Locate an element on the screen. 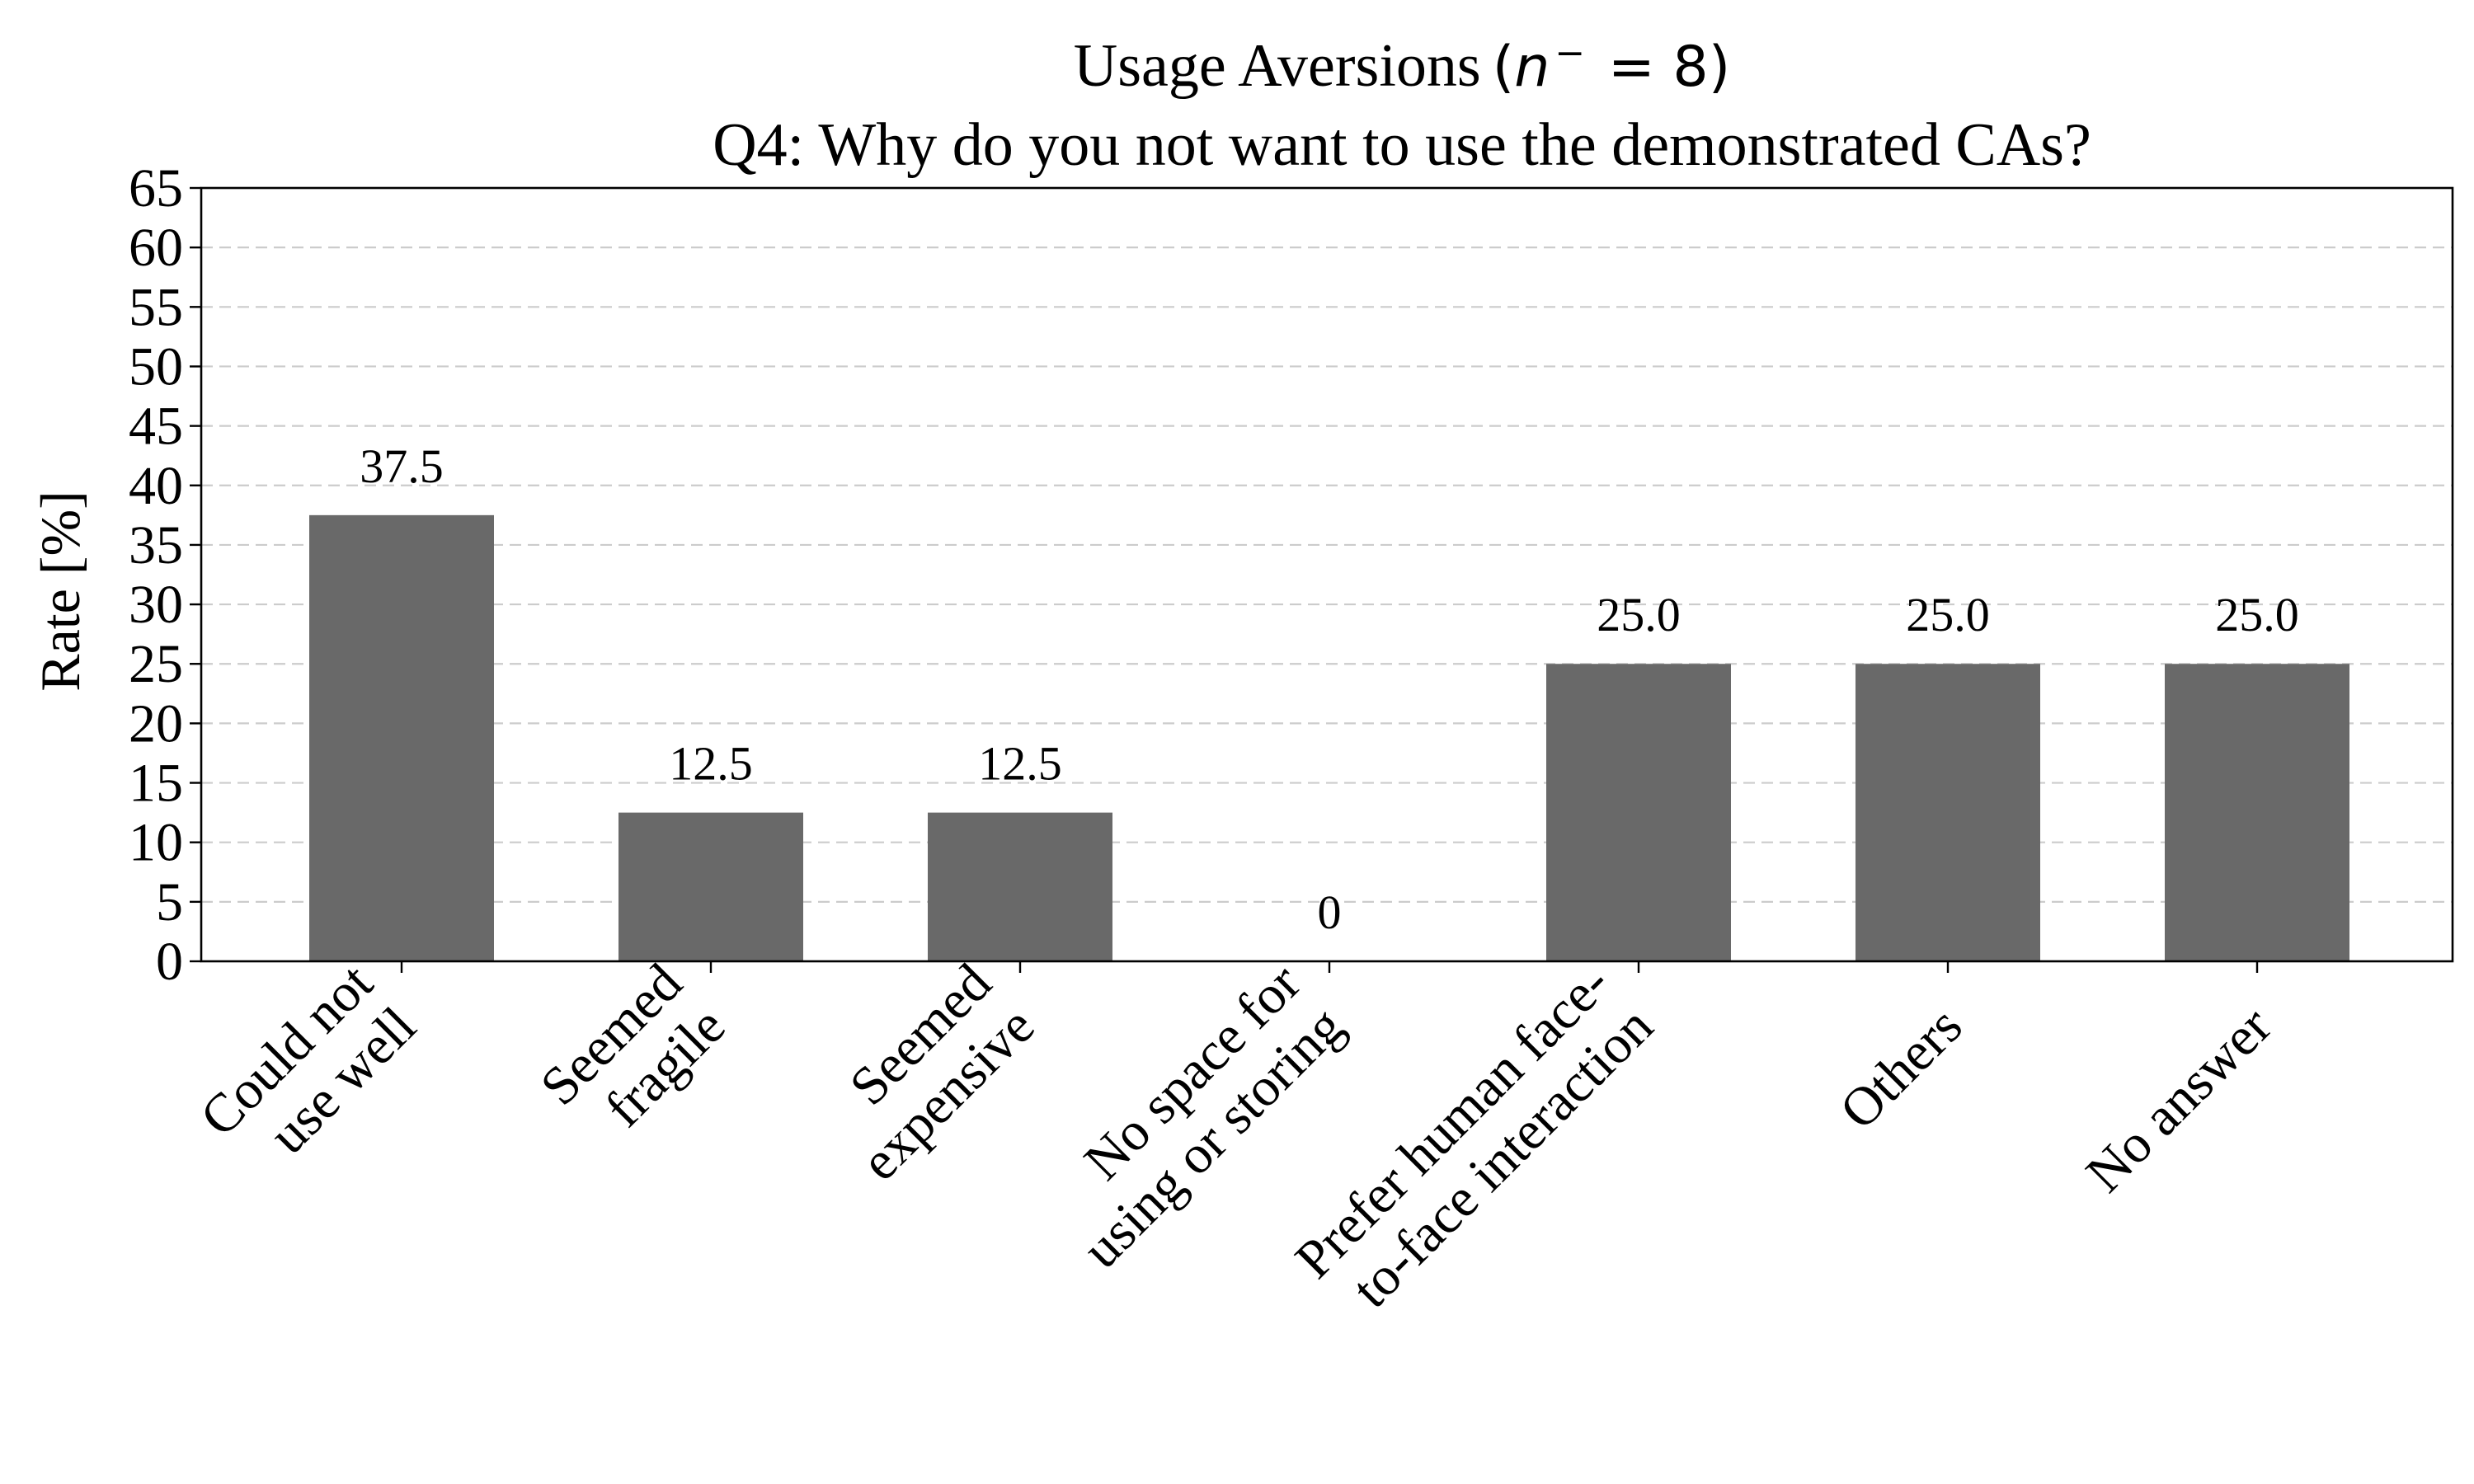 Image resolution: width=2474 pixels, height=1484 pixels. title-math-open: ( is located at coordinates (1504, 67).